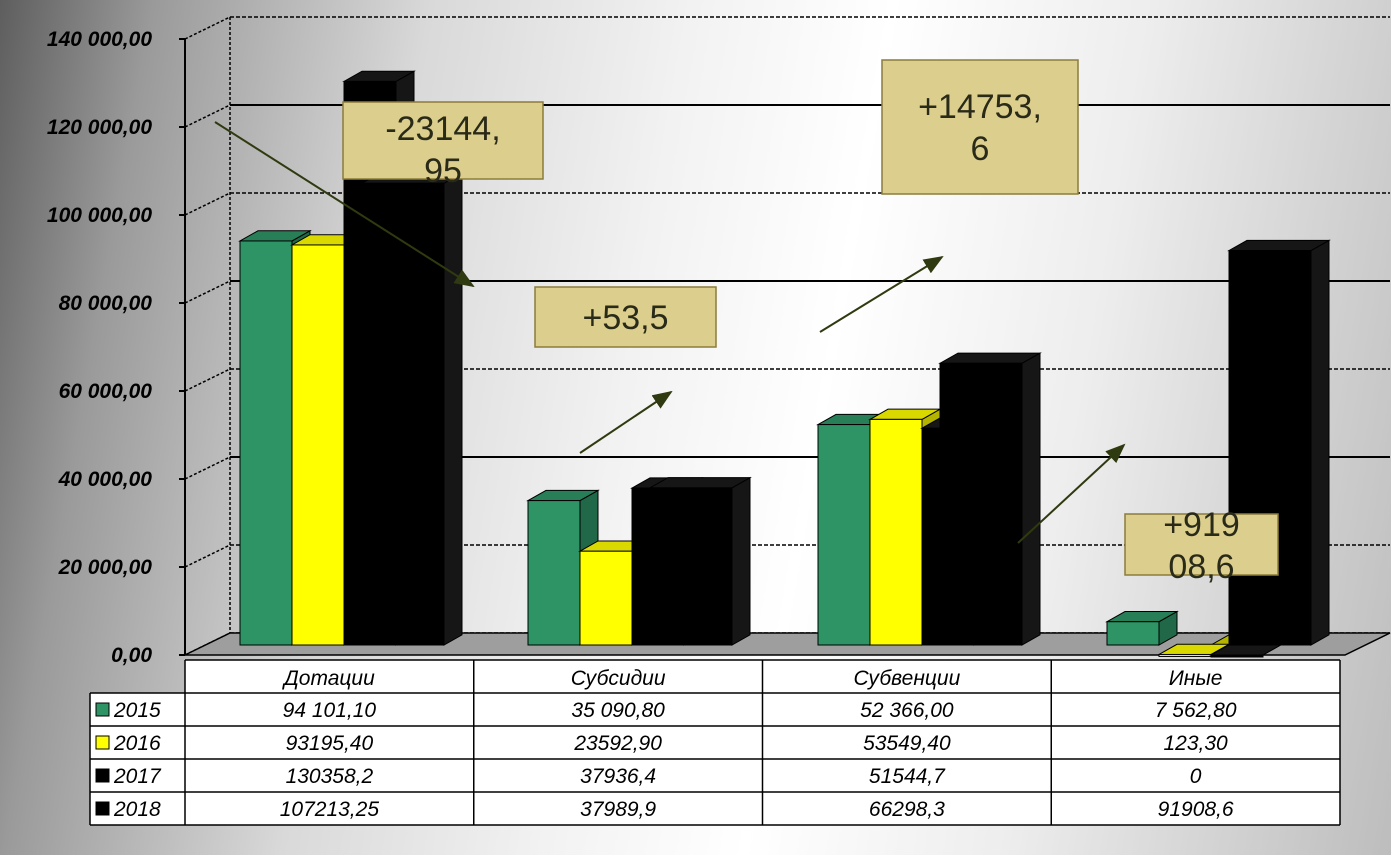  What do you see at coordinates (1196, 710) in the screenshot?
I see `table-cell: 7 562,80` at bounding box center [1196, 710].